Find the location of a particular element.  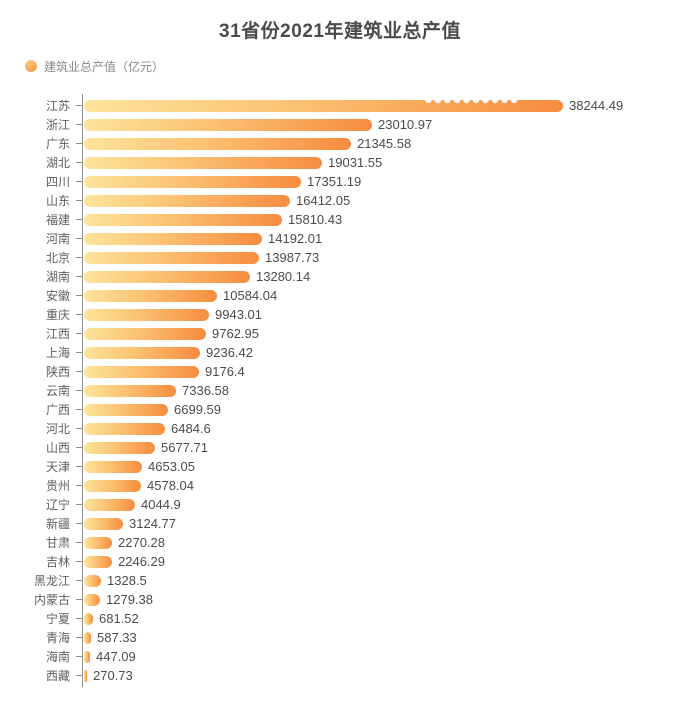

value-label: 10584.04 is located at coordinates (250, 295).